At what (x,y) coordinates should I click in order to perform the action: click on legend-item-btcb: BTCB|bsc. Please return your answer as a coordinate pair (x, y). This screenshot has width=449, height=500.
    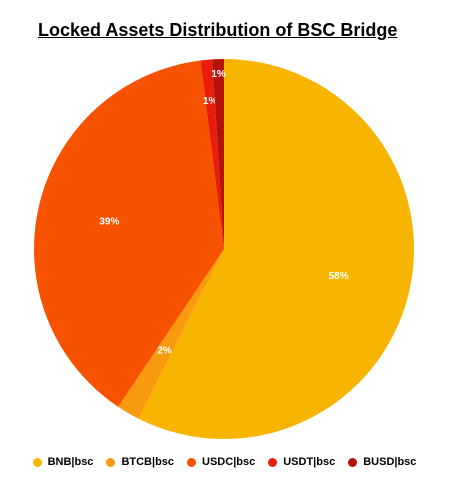
    Looking at the image, I should click on (140, 462).